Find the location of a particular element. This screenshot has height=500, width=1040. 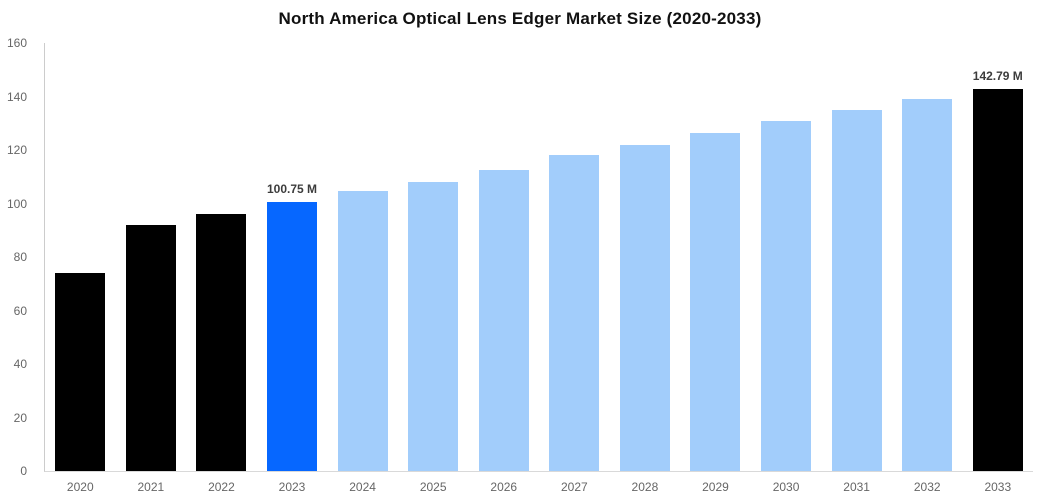

y-axis-label: 0 is located at coordinates (23, 471).